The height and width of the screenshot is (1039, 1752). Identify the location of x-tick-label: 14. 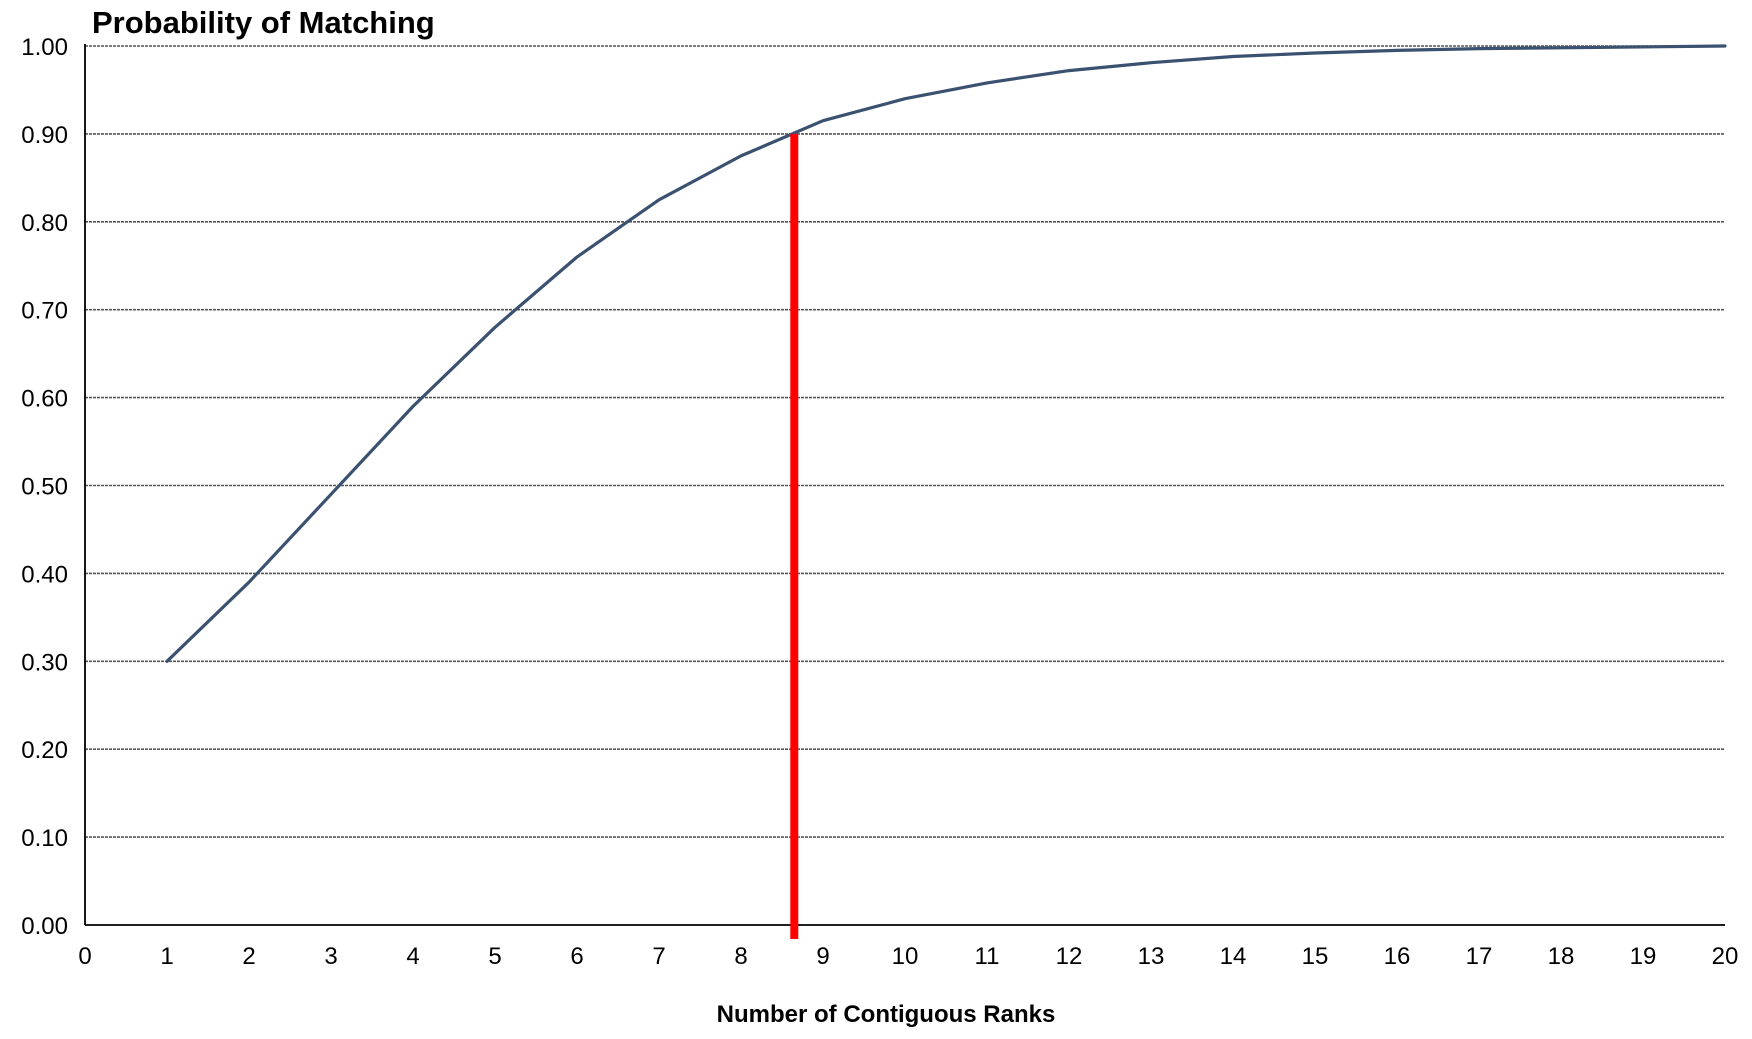
(1233, 956).